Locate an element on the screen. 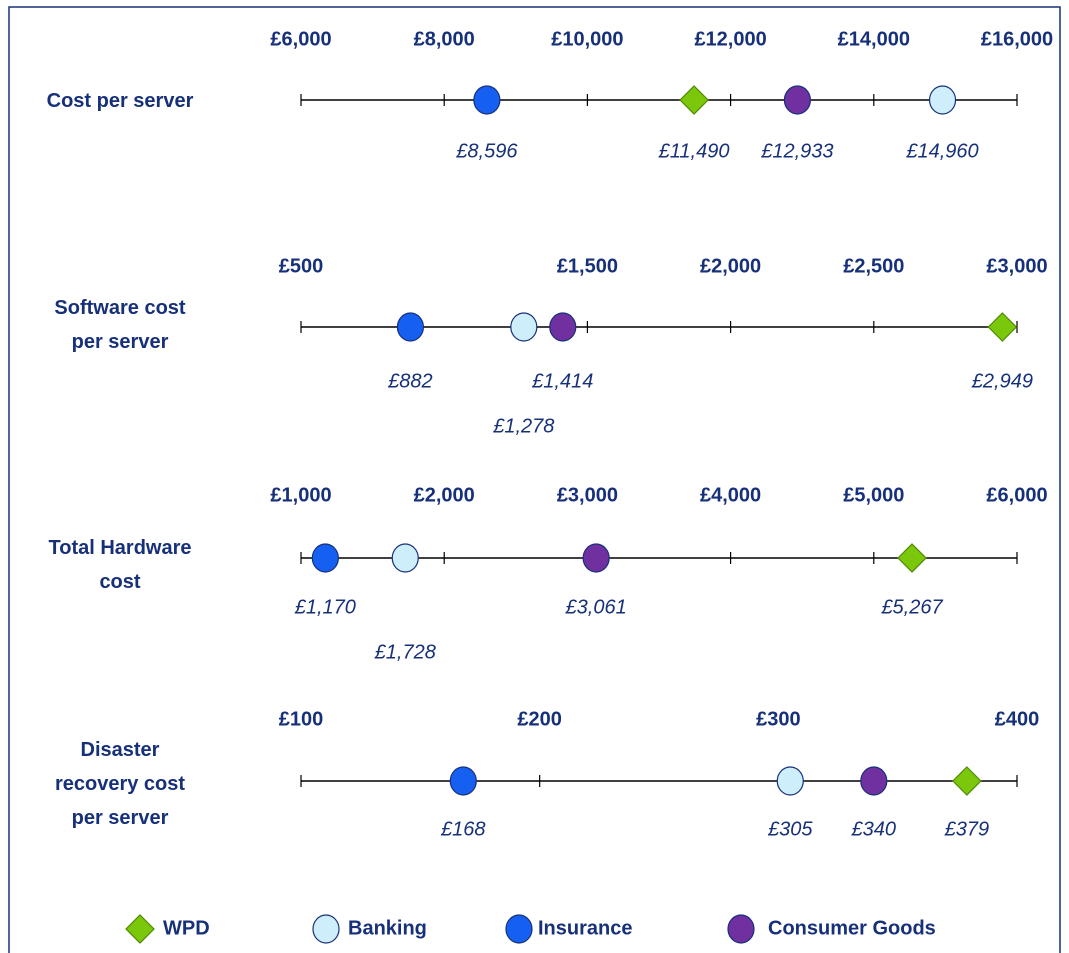 The image size is (1069, 953). x-tick-label: £100 is located at coordinates (301, 719).